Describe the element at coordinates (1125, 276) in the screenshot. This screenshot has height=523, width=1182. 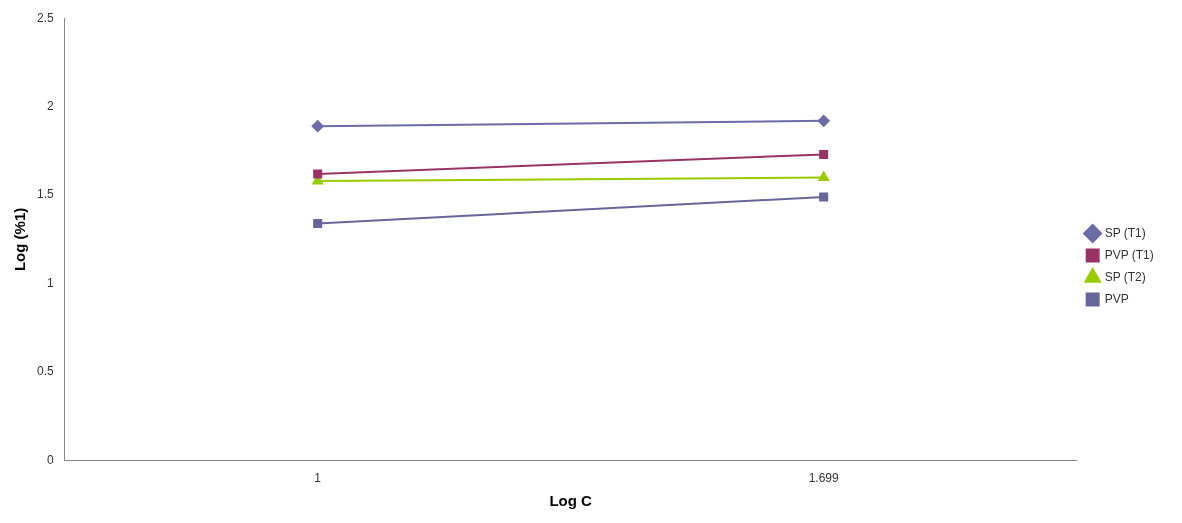
I see `legend-label: SP (T2)` at that location.